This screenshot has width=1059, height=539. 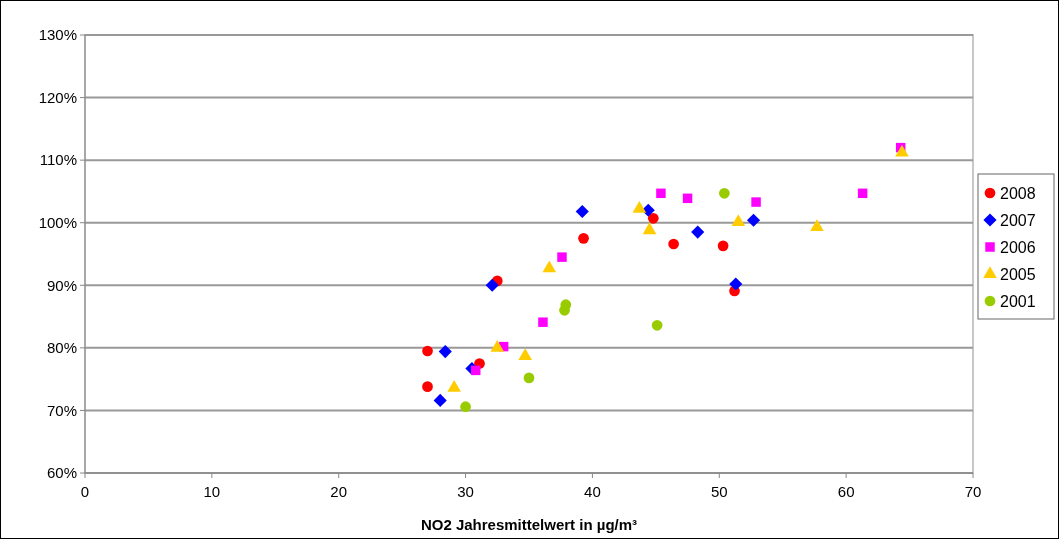 What do you see at coordinates (61, 285) in the screenshot?
I see `y-tick-label: 90%` at bounding box center [61, 285].